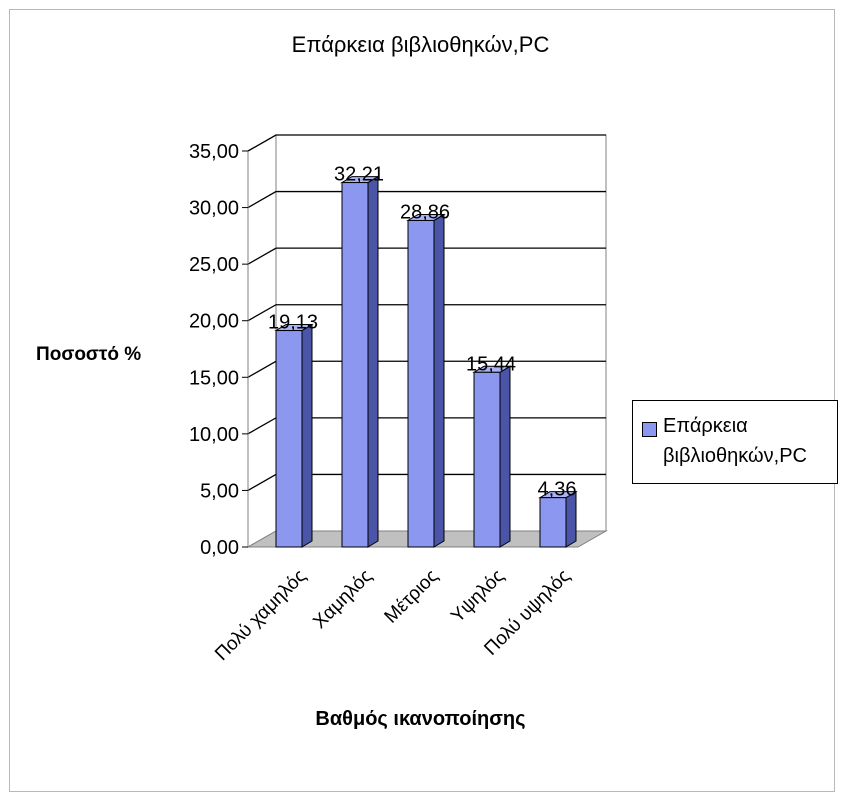 This screenshot has width=841, height=800. I want to click on y-tick-label: 15,00, so click(214, 378).